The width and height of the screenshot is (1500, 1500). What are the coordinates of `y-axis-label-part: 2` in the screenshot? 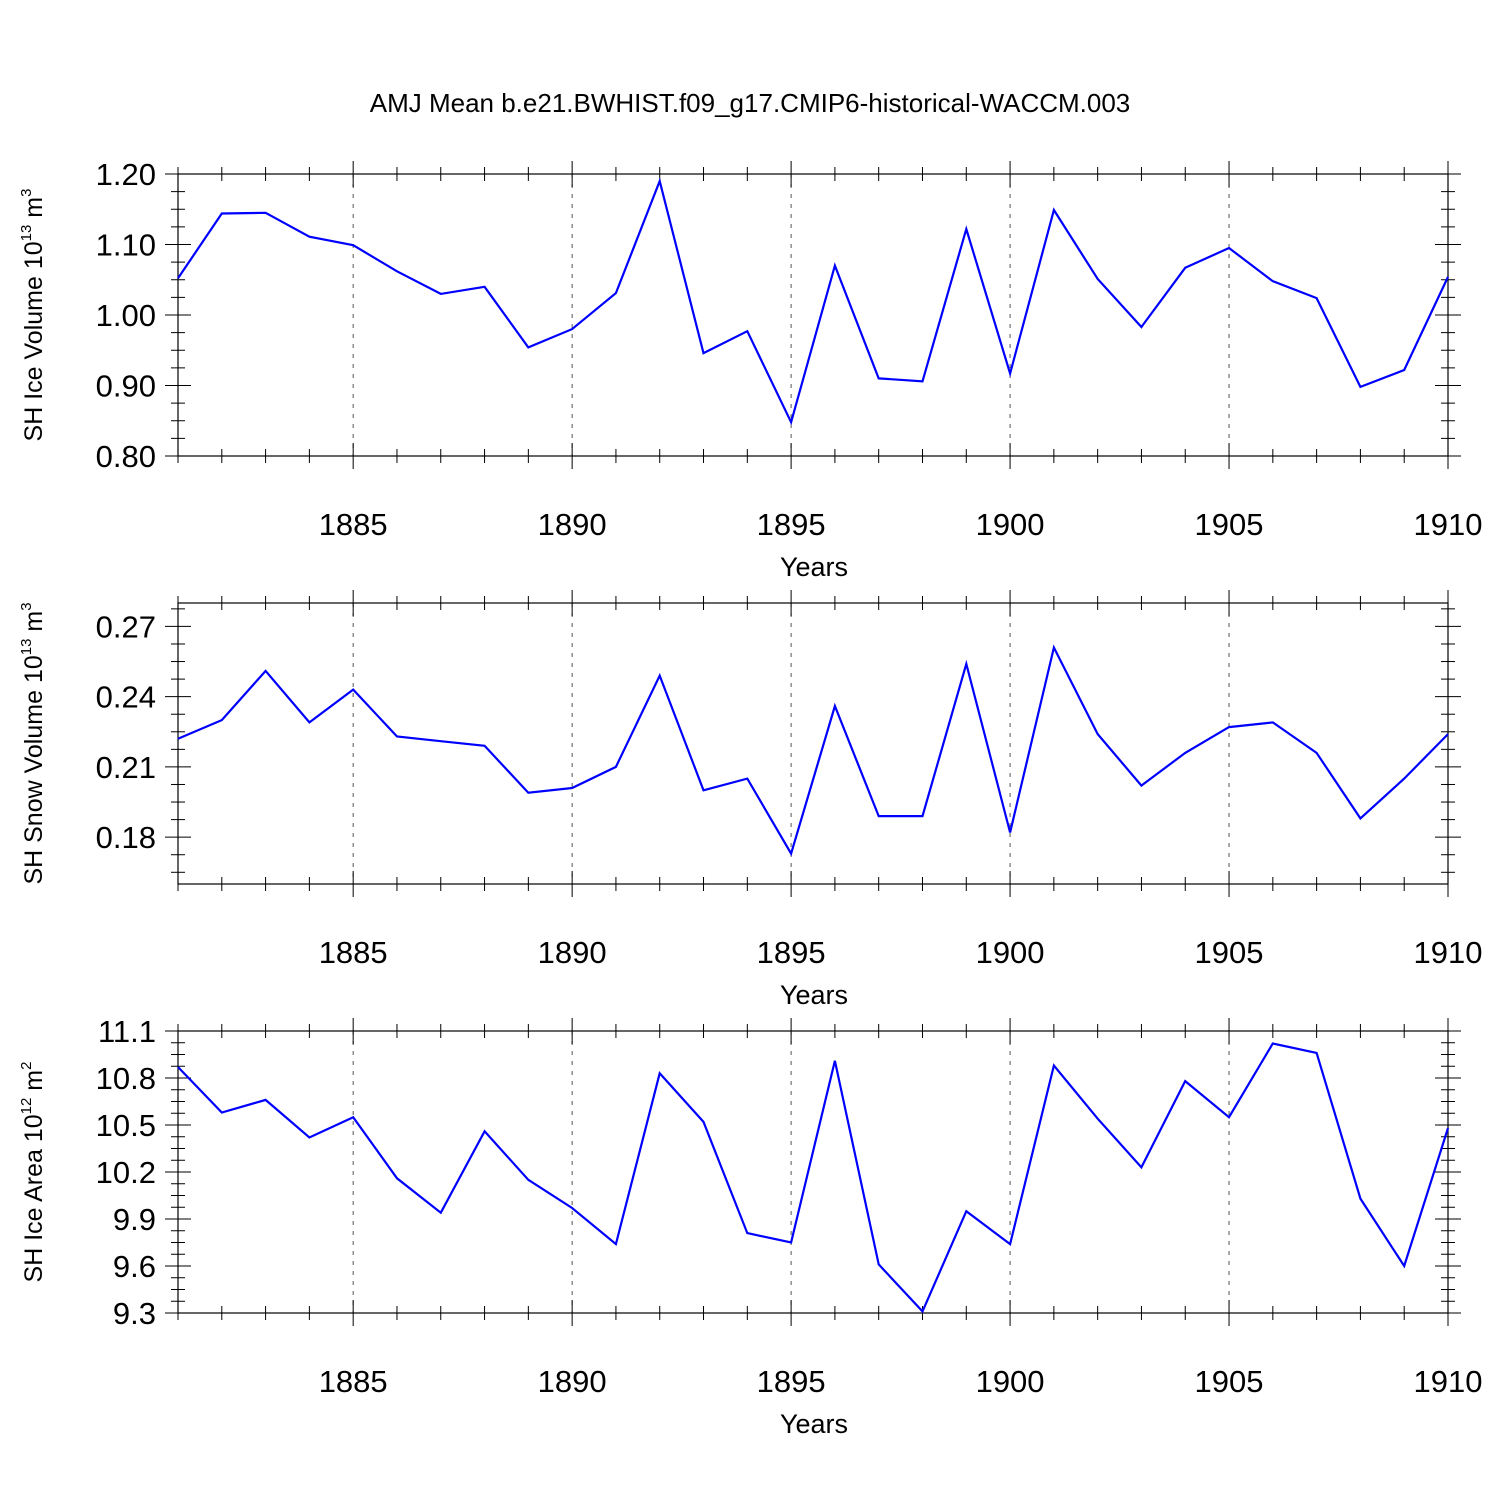 It's located at (26, 1066).